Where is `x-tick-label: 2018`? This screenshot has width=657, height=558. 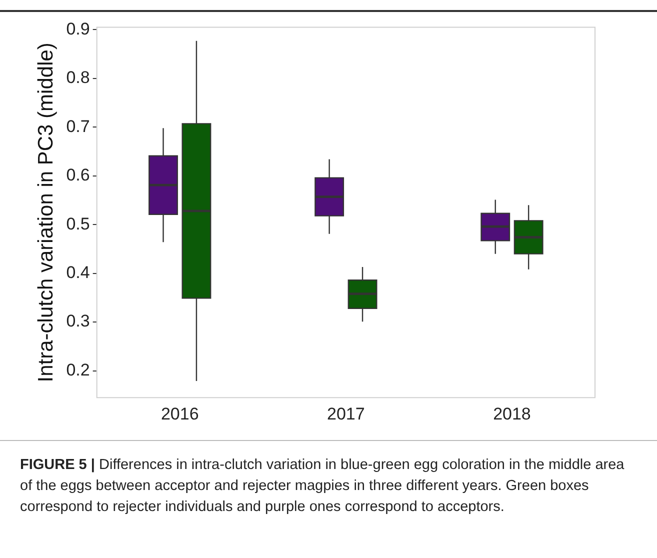
x-tick-label: 2018 is located at coordinates (512, 414).